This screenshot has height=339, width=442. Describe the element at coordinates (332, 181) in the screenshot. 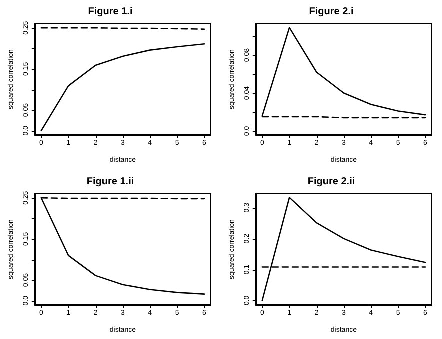

I see `chart-title: Figure 2.ii` at that location.